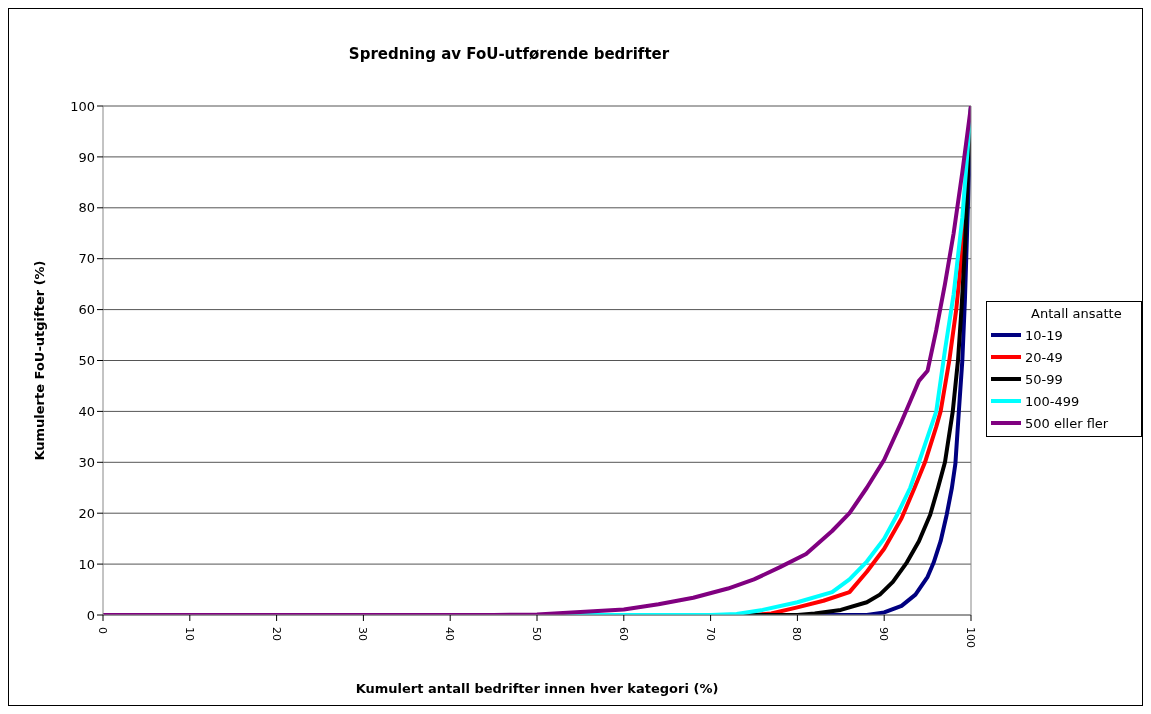 Image resolution: width=1151 pixels, height=714 pixels. Describe the element at coordinates (1067, 423) in the screenshot. I see `legend-label: 500 eller fler` at that location.